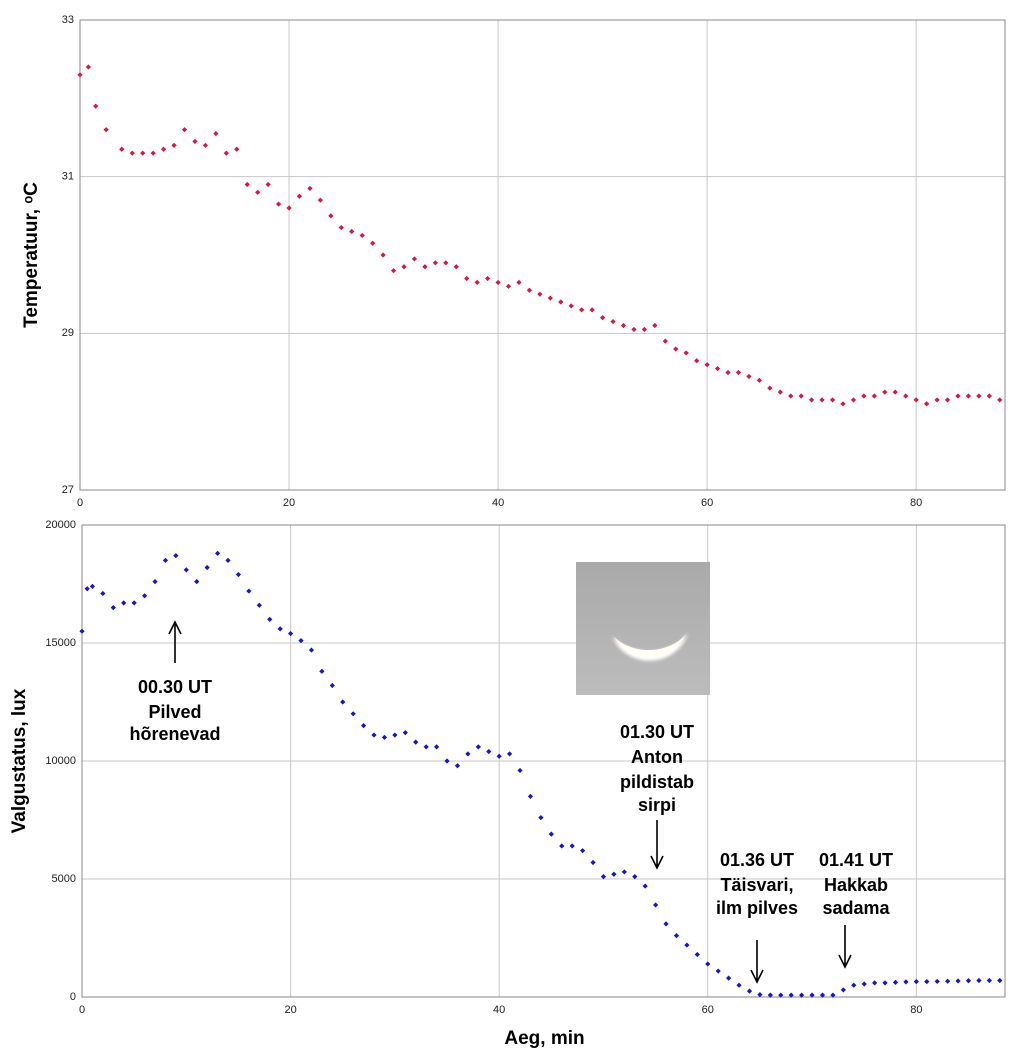  I want to click on annotation: 01.30 UT Anton pildistab sirpi, so click(657, 796).